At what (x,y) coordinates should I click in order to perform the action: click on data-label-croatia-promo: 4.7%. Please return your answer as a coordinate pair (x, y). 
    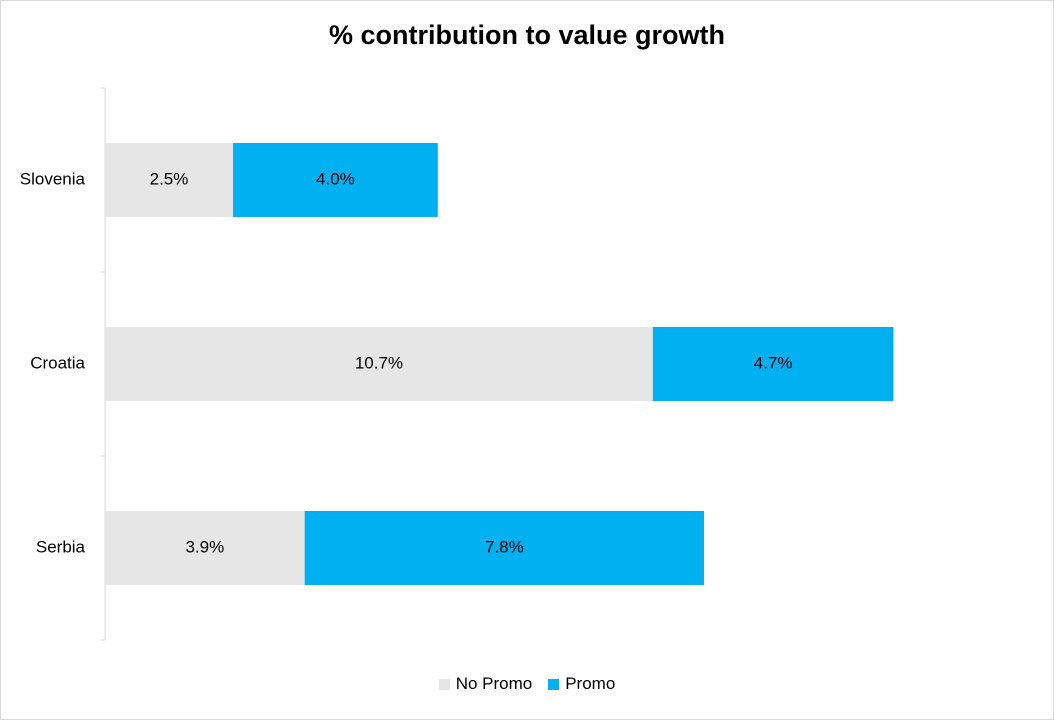
    Looking at the image, I should click on (773, 362).